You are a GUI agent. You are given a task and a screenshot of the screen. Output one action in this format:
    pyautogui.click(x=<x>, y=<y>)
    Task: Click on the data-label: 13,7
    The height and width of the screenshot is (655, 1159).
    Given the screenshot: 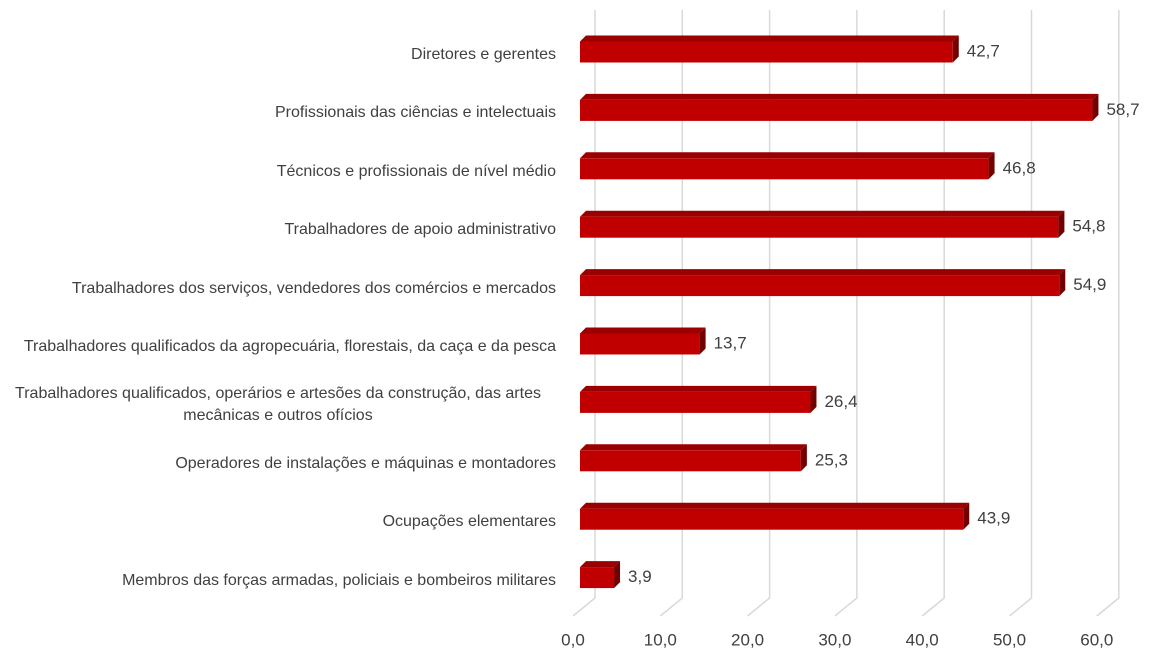 What is the action you would take?
    pyautogui.click(x=730, y=342)
    